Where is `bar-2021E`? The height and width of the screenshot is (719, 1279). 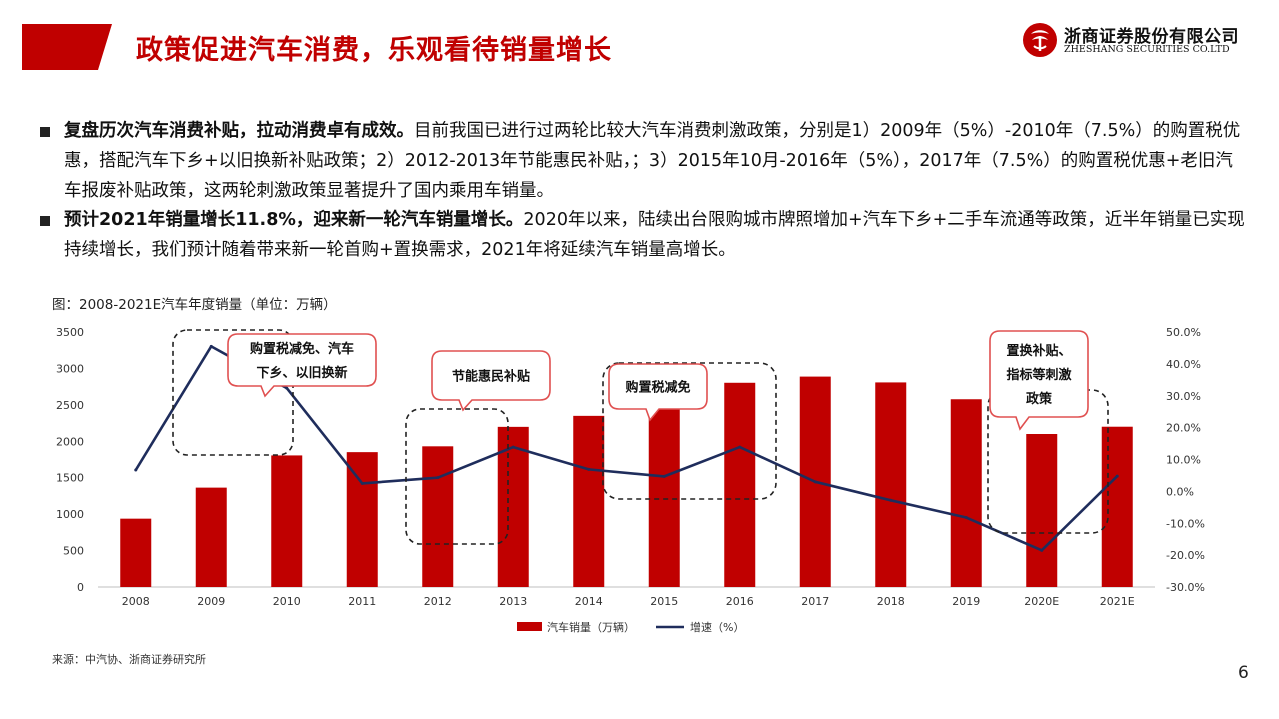 bar-2021E is located at coordinates (1117, 506).